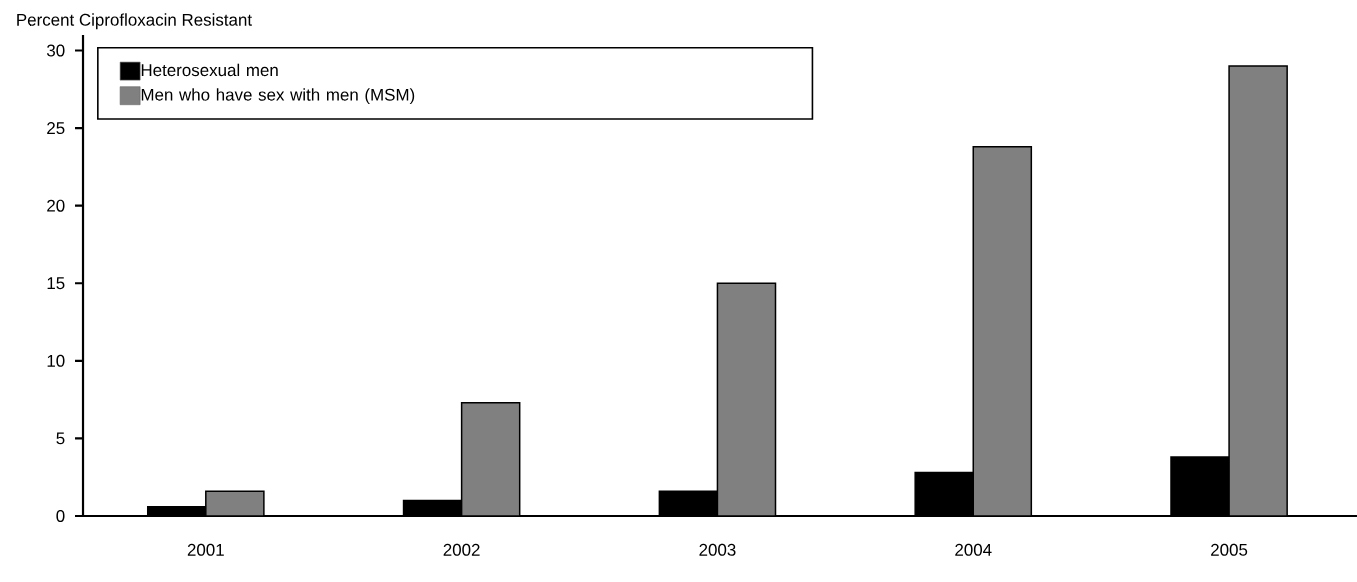 The image size is (1357, 582). Describe the element at coordinates (717, 549) in the screenshot. I see `x-tick-label: 2003` at that location.